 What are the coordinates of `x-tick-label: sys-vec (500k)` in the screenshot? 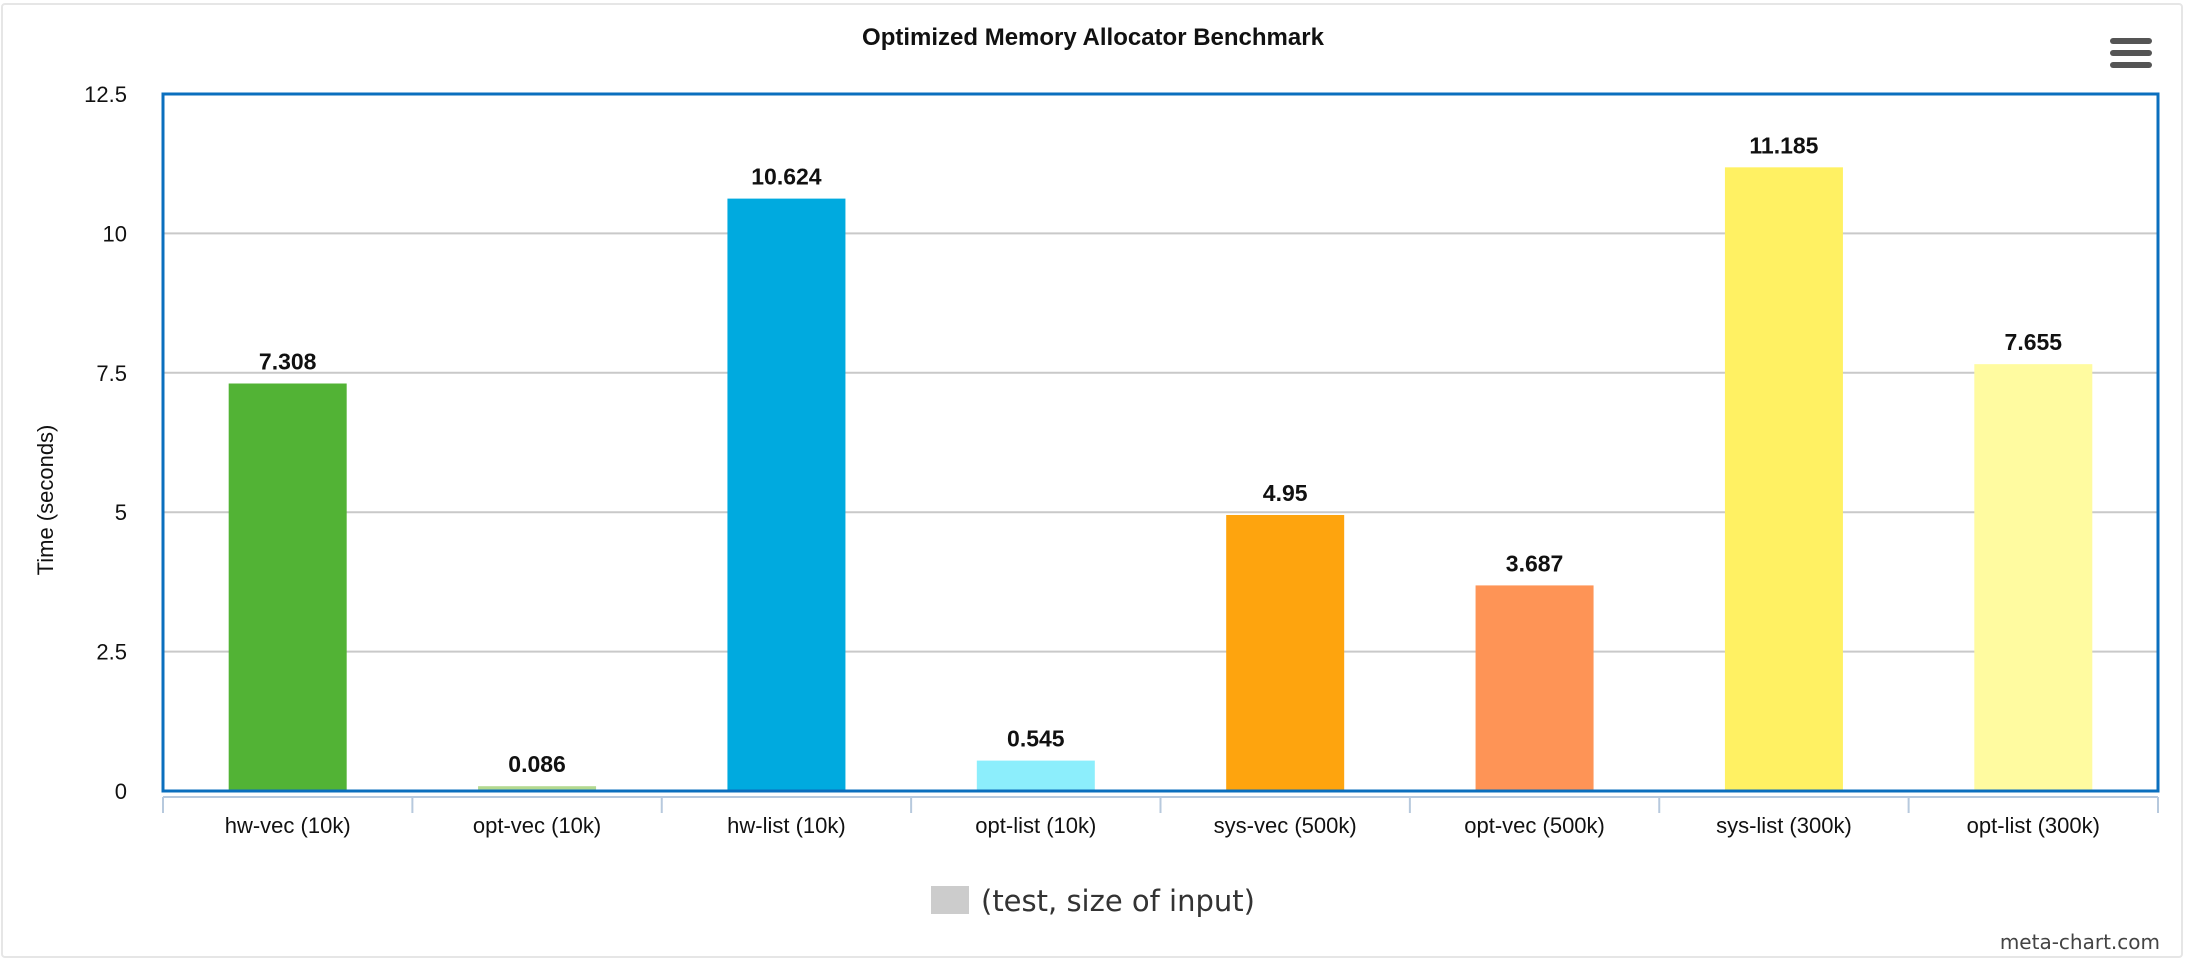 It's located at (1285, 825).